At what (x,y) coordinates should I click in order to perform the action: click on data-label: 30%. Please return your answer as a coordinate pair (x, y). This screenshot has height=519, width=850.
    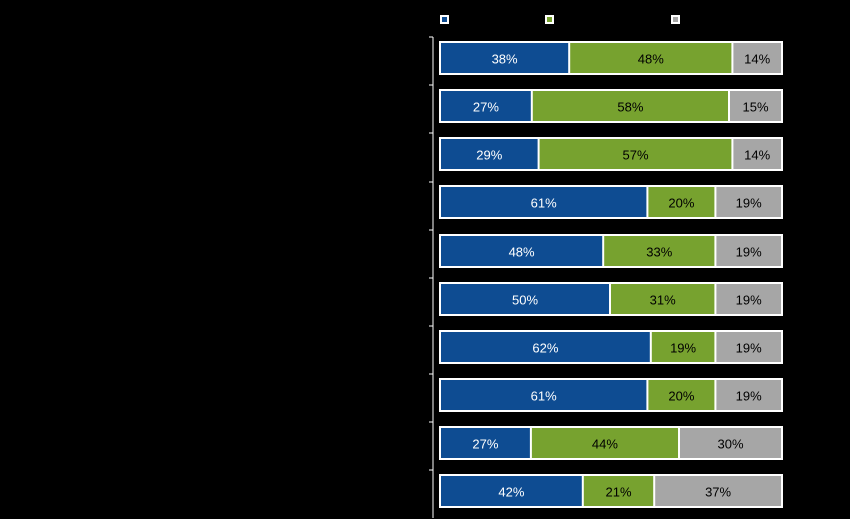
    Looking at the image, I should click on (730, 444).